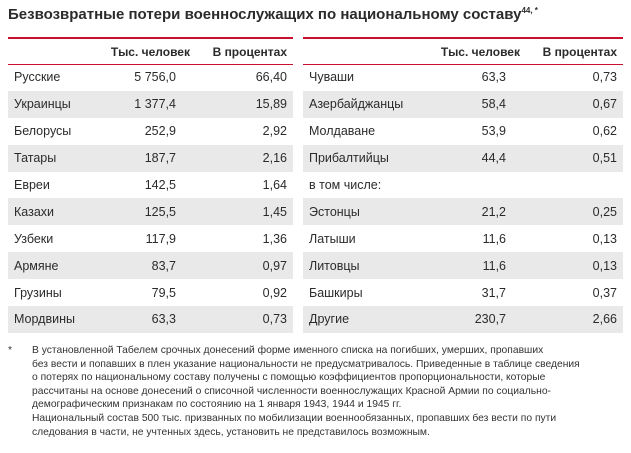 The width and height of the screenshot is (631, 453). I want to click on table-row: Грузины 79,5 0,92, so click(150, 292).